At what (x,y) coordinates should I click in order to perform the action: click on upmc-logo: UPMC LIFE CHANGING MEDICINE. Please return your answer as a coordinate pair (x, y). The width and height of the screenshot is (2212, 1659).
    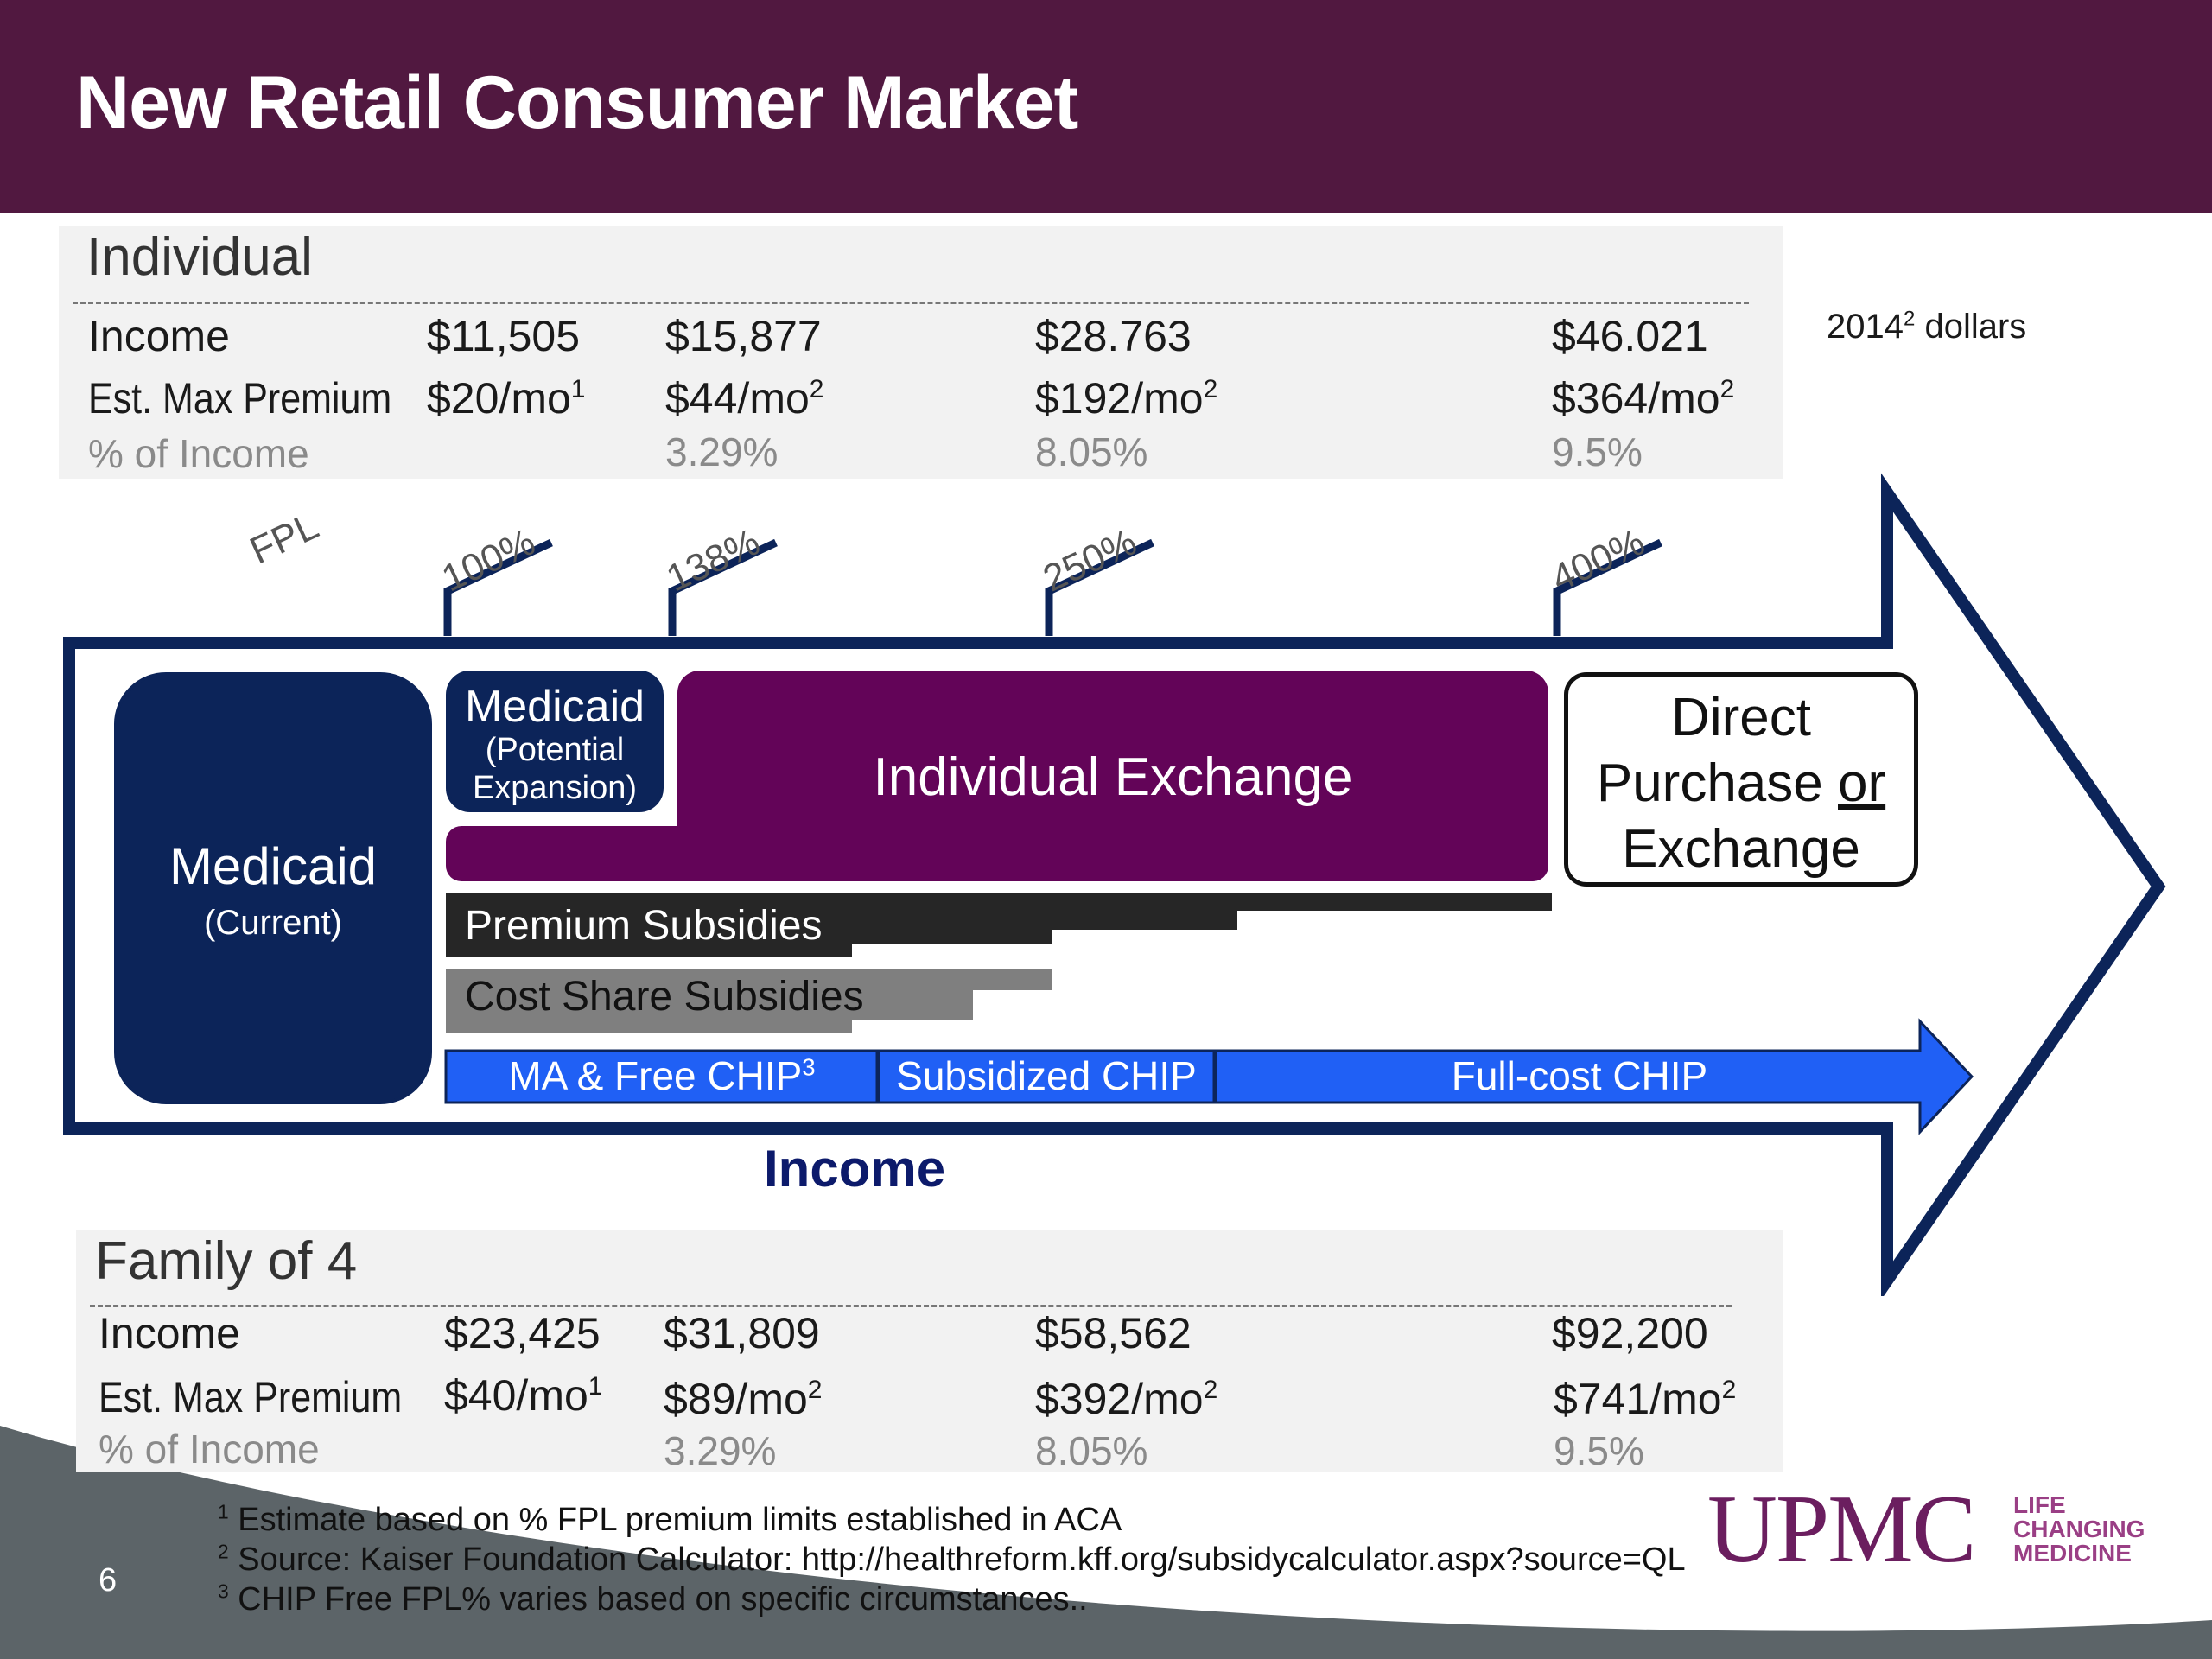
    Looking at the image, I should click on (1936, 1529).